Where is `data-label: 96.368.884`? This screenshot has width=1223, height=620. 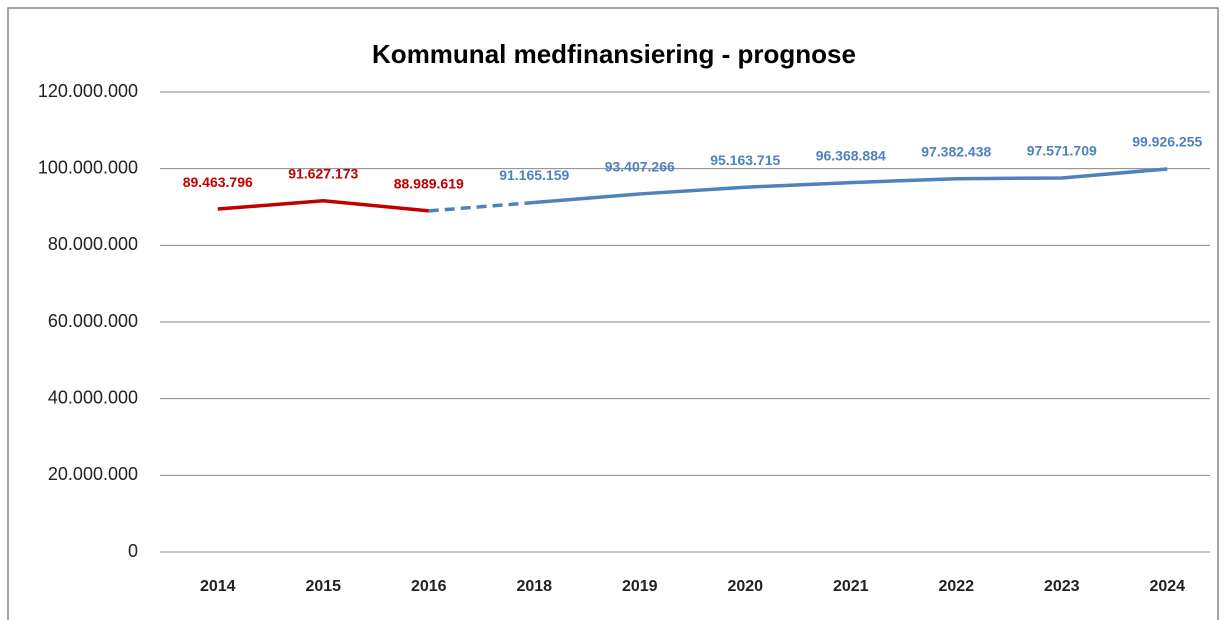
data-label: 96.368.884 is located at coordinates (851, 155).